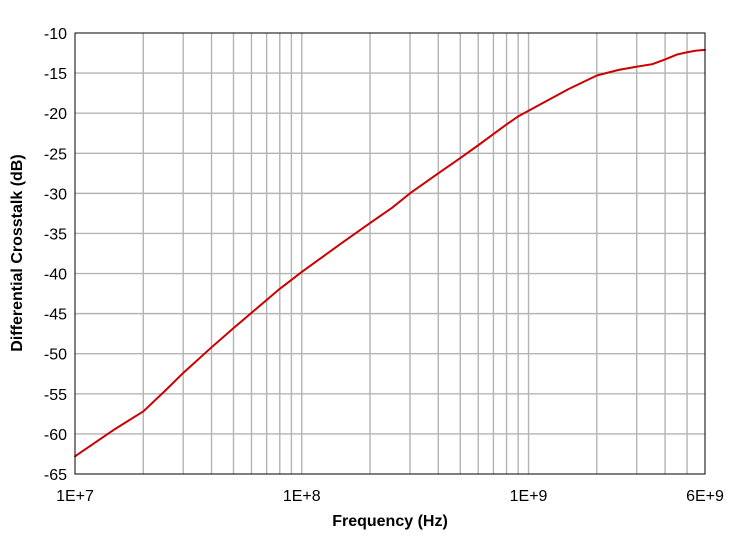 This screenshot has width=751, height=541. I want to click on y-tick-label: -60, so click(55, 435).